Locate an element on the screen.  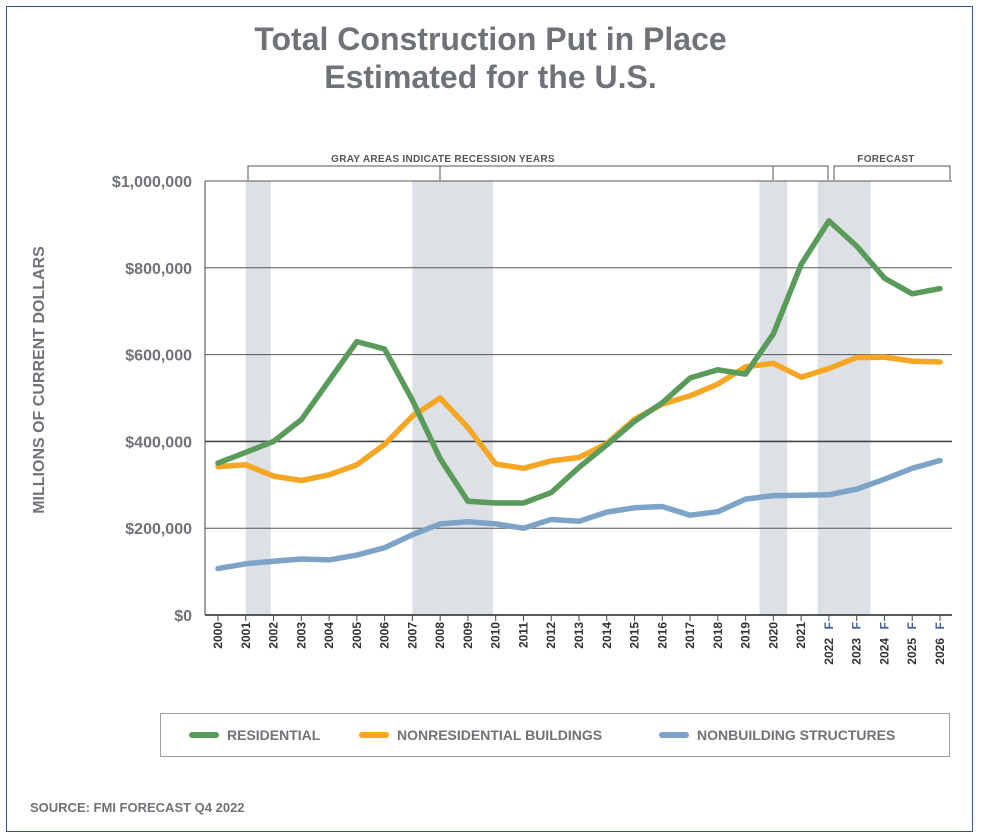
x-forecast-flag-2025: F is located at coordinates (912, 625).